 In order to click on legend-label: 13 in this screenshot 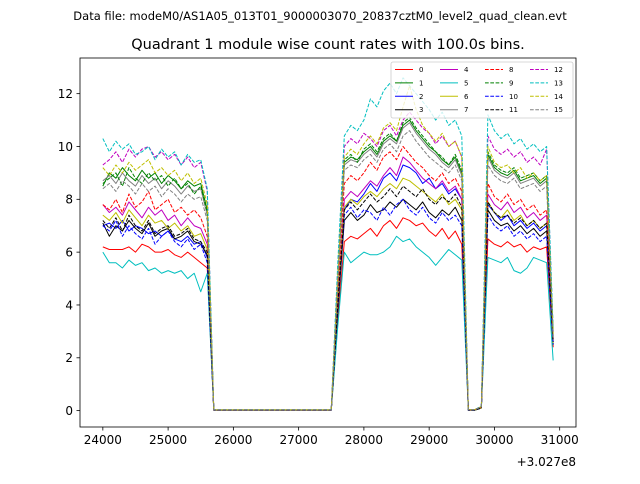, I will do `click(558, 83)`.